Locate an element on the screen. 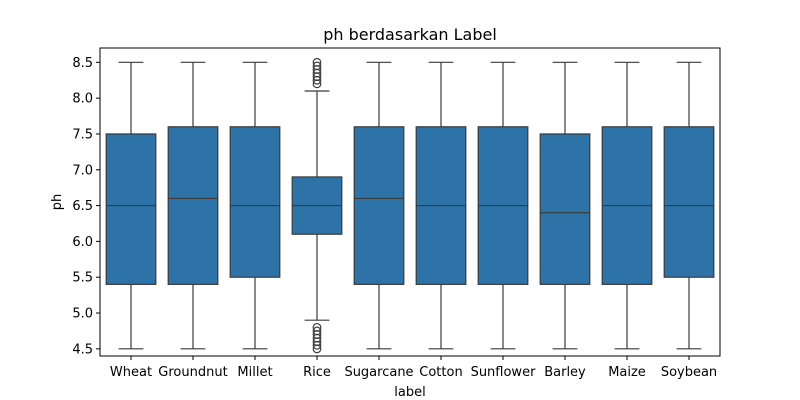 The width and height of the screenshot is (800, 400). box-group-sugarcane is located at coordinates (379, 205).